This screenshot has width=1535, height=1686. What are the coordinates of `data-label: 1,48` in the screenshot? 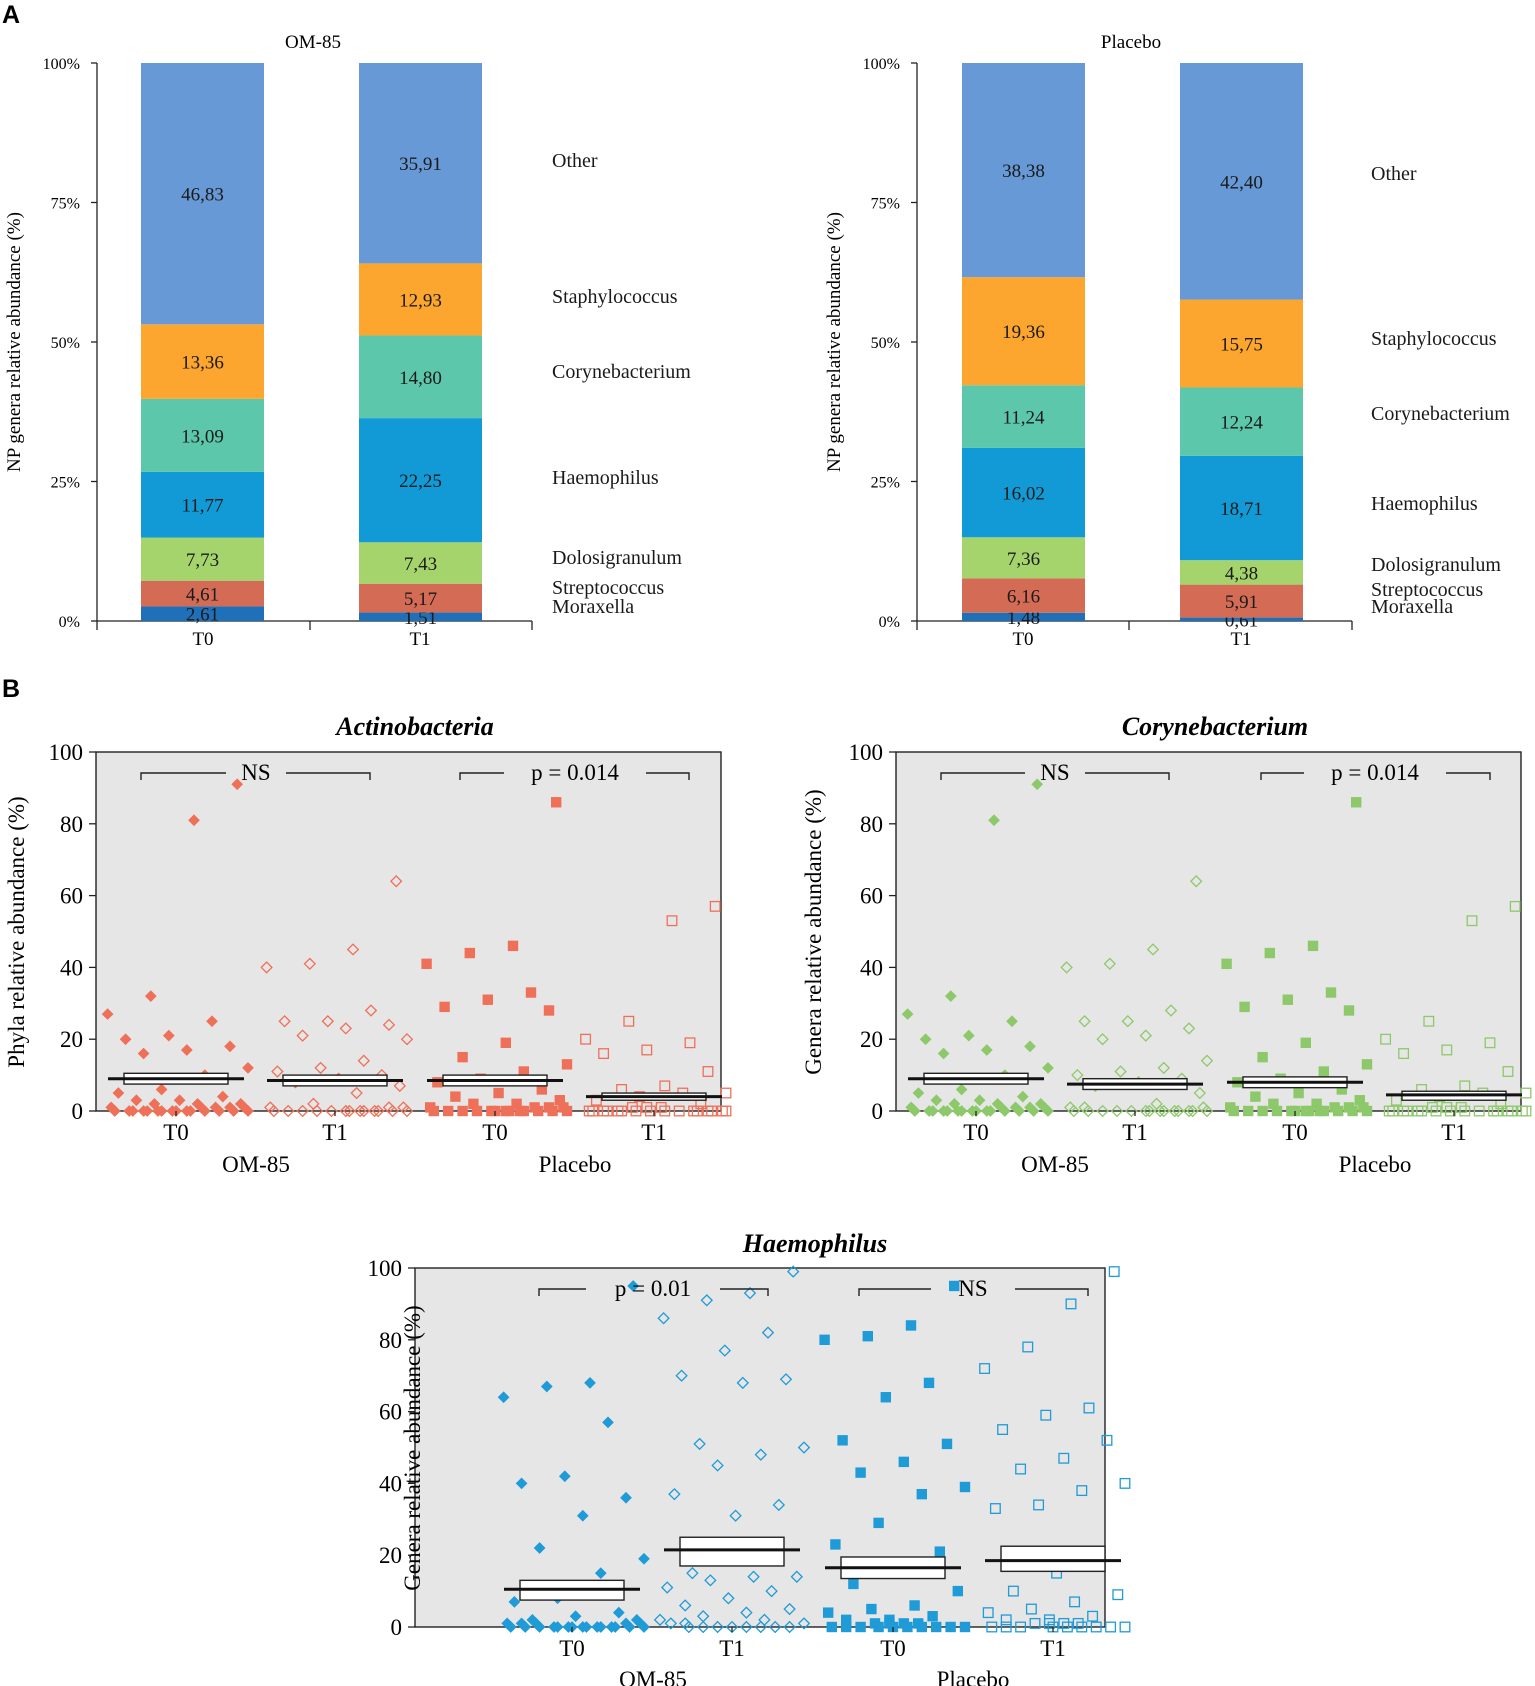 It's located at (1023, 618).